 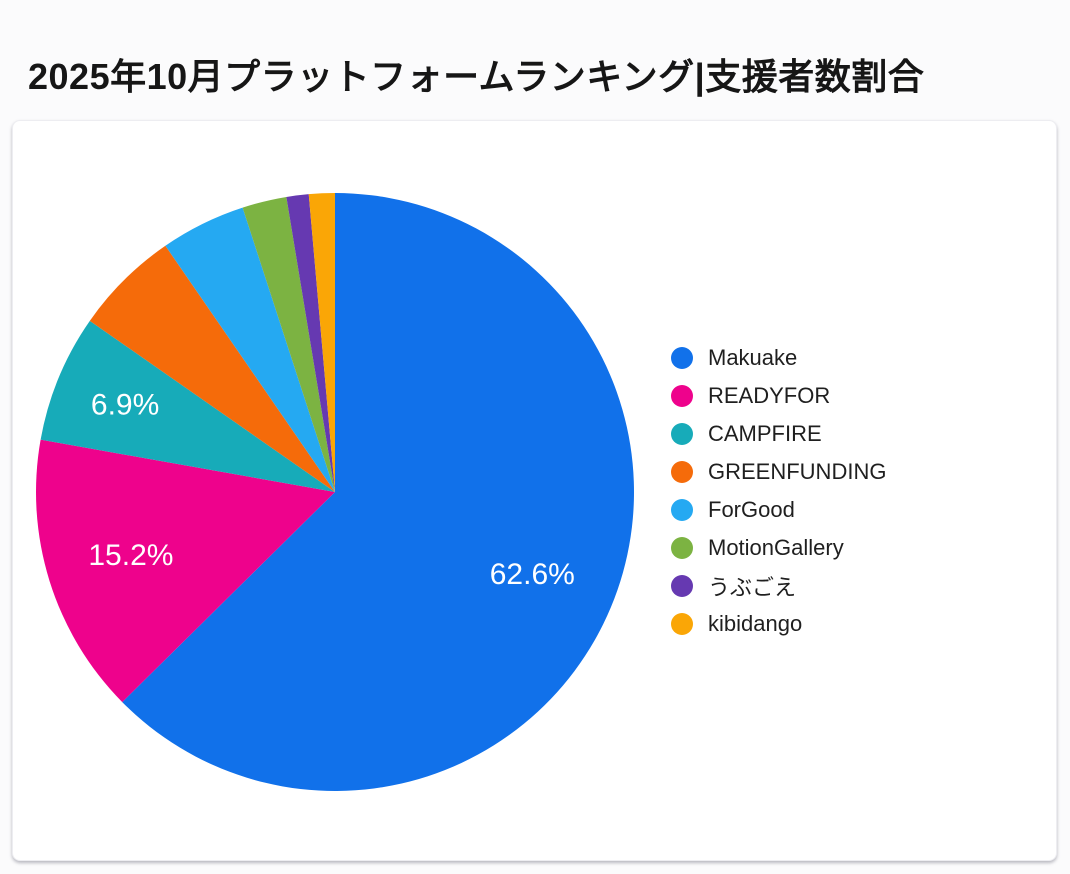 I want to click on legend-item-CAMPFIRE: CAMPFIRE, so click(x=778, y=434).